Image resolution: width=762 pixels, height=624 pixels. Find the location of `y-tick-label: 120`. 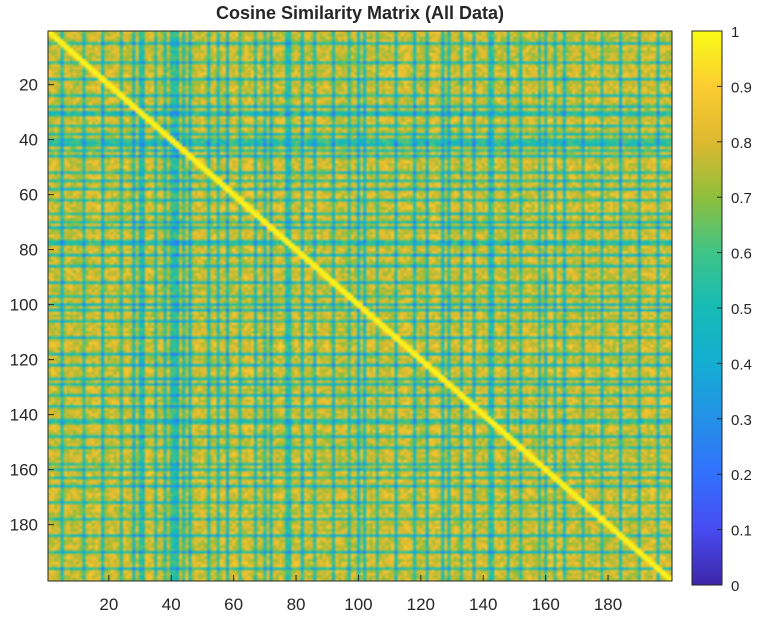

y-tick-label: 120 is located at coordinates (24, 360).